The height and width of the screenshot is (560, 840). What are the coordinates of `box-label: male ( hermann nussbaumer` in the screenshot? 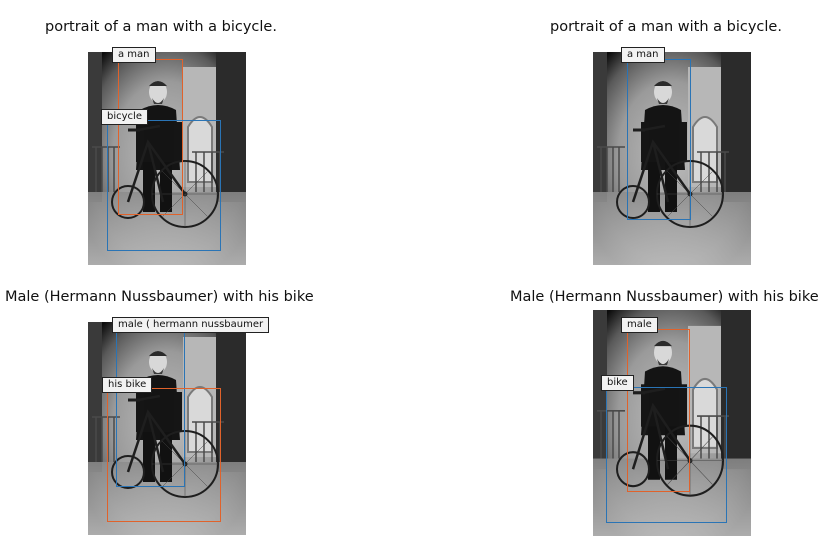 It's located at (191, 325).